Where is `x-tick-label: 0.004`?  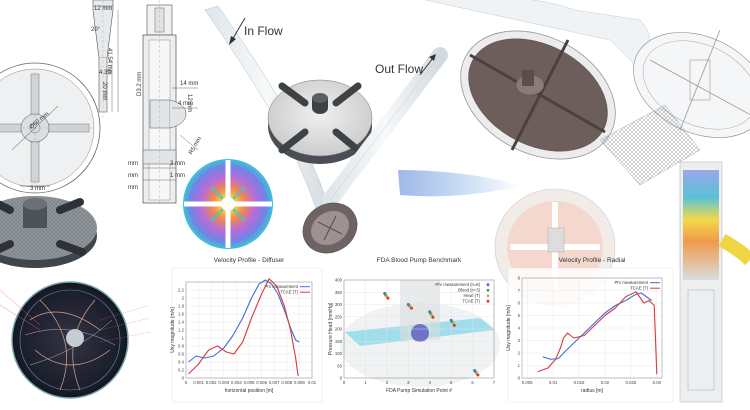
x-tick-label: 0.004 is located at coordinates (236, 382).